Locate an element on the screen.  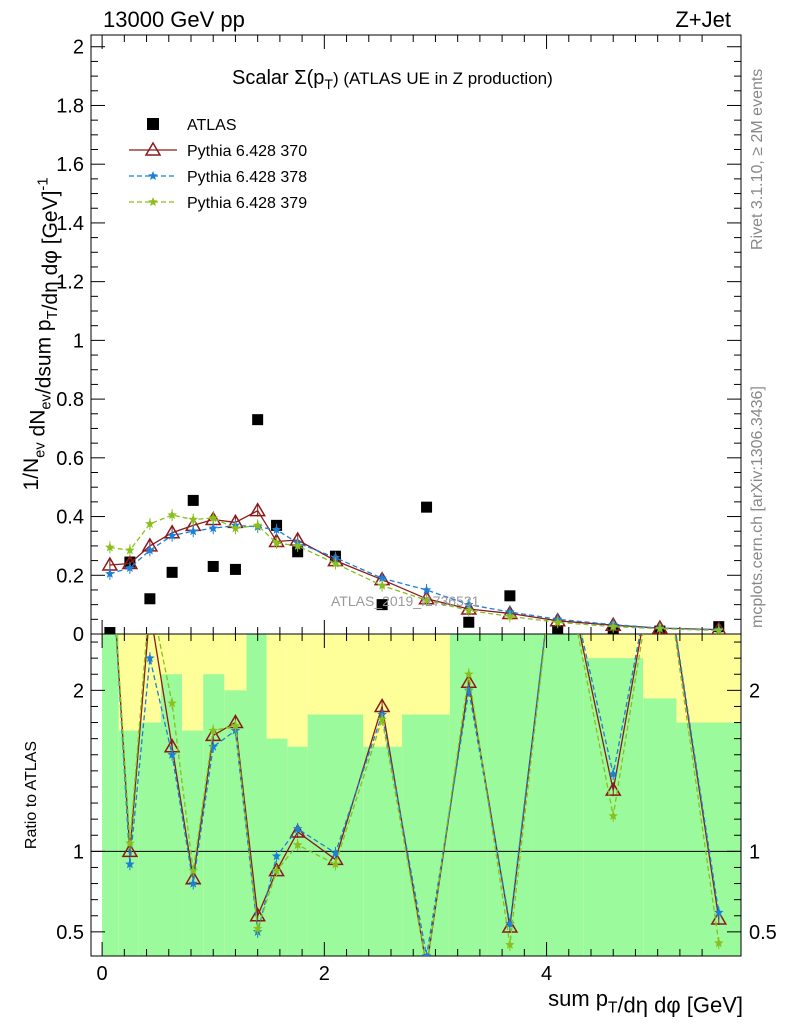
y-tick-label-ratio: 2 is located at coordinates (78, 691).